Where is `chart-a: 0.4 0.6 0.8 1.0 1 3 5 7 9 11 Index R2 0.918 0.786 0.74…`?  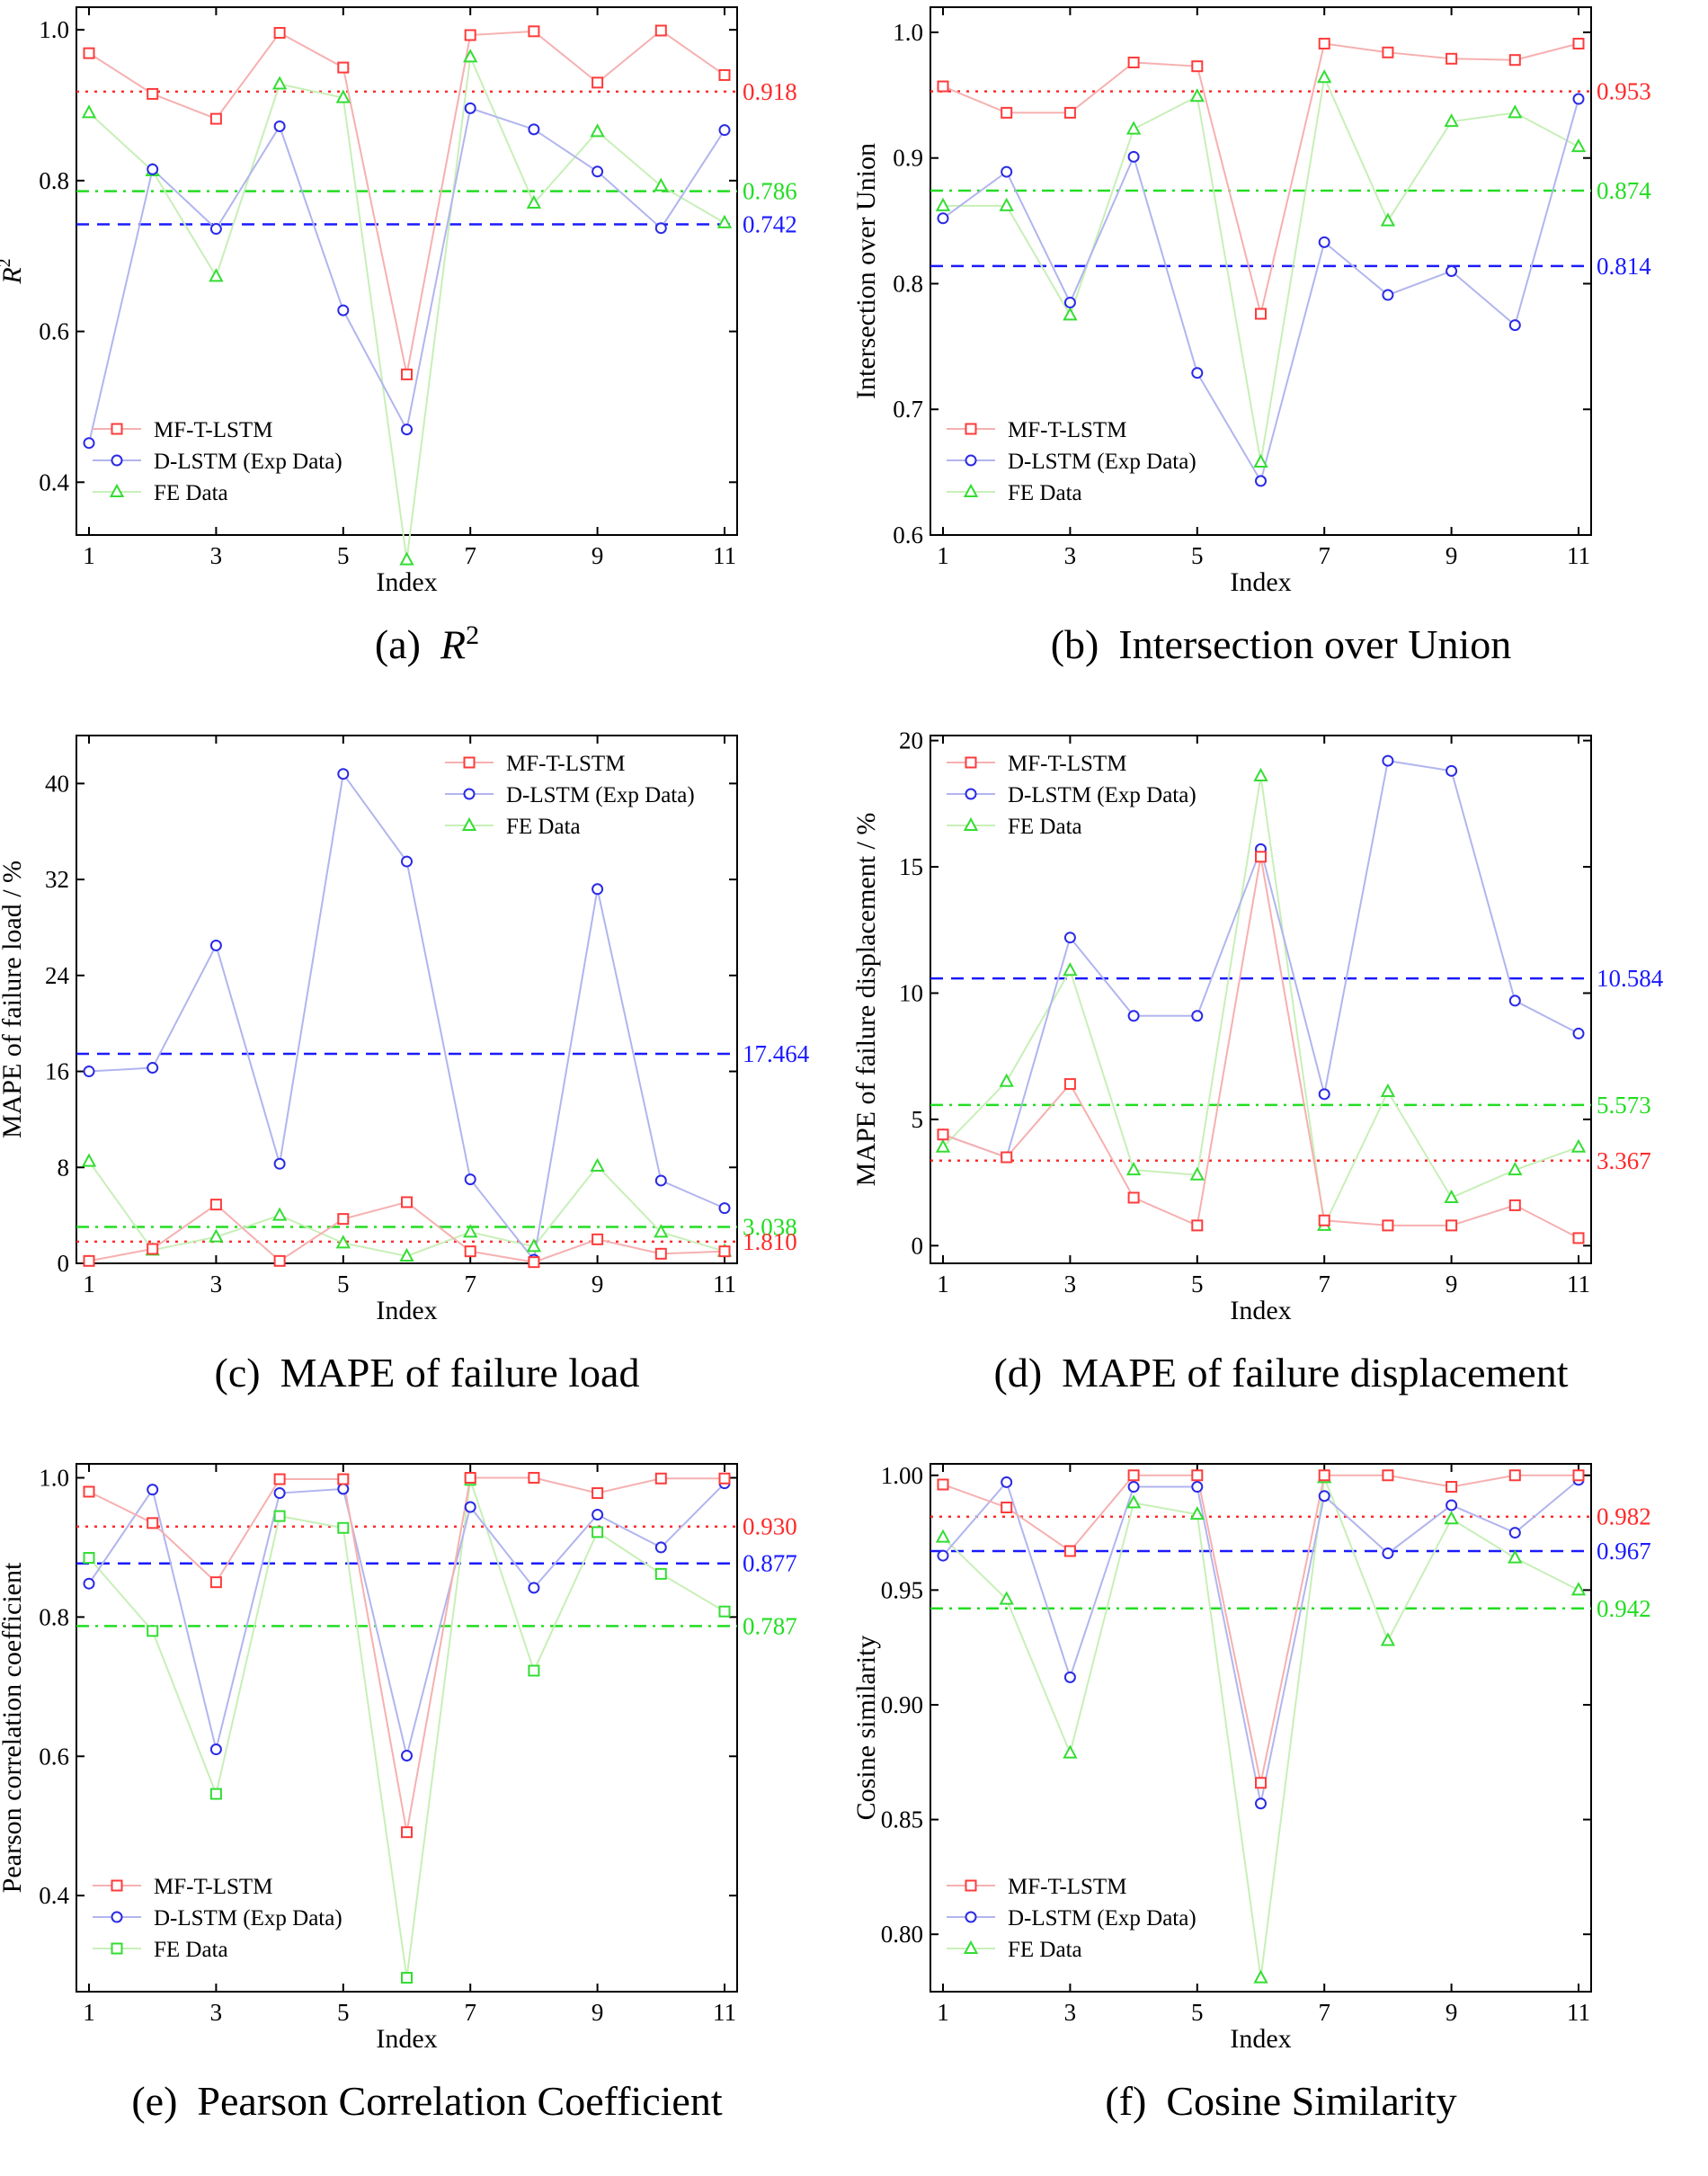
chart-a: 0.4 0.6 0.8 1.0 1 3 5 7 9 11 Index R2 0.918 0.786 0.74… is located at coordinates (398, 301).